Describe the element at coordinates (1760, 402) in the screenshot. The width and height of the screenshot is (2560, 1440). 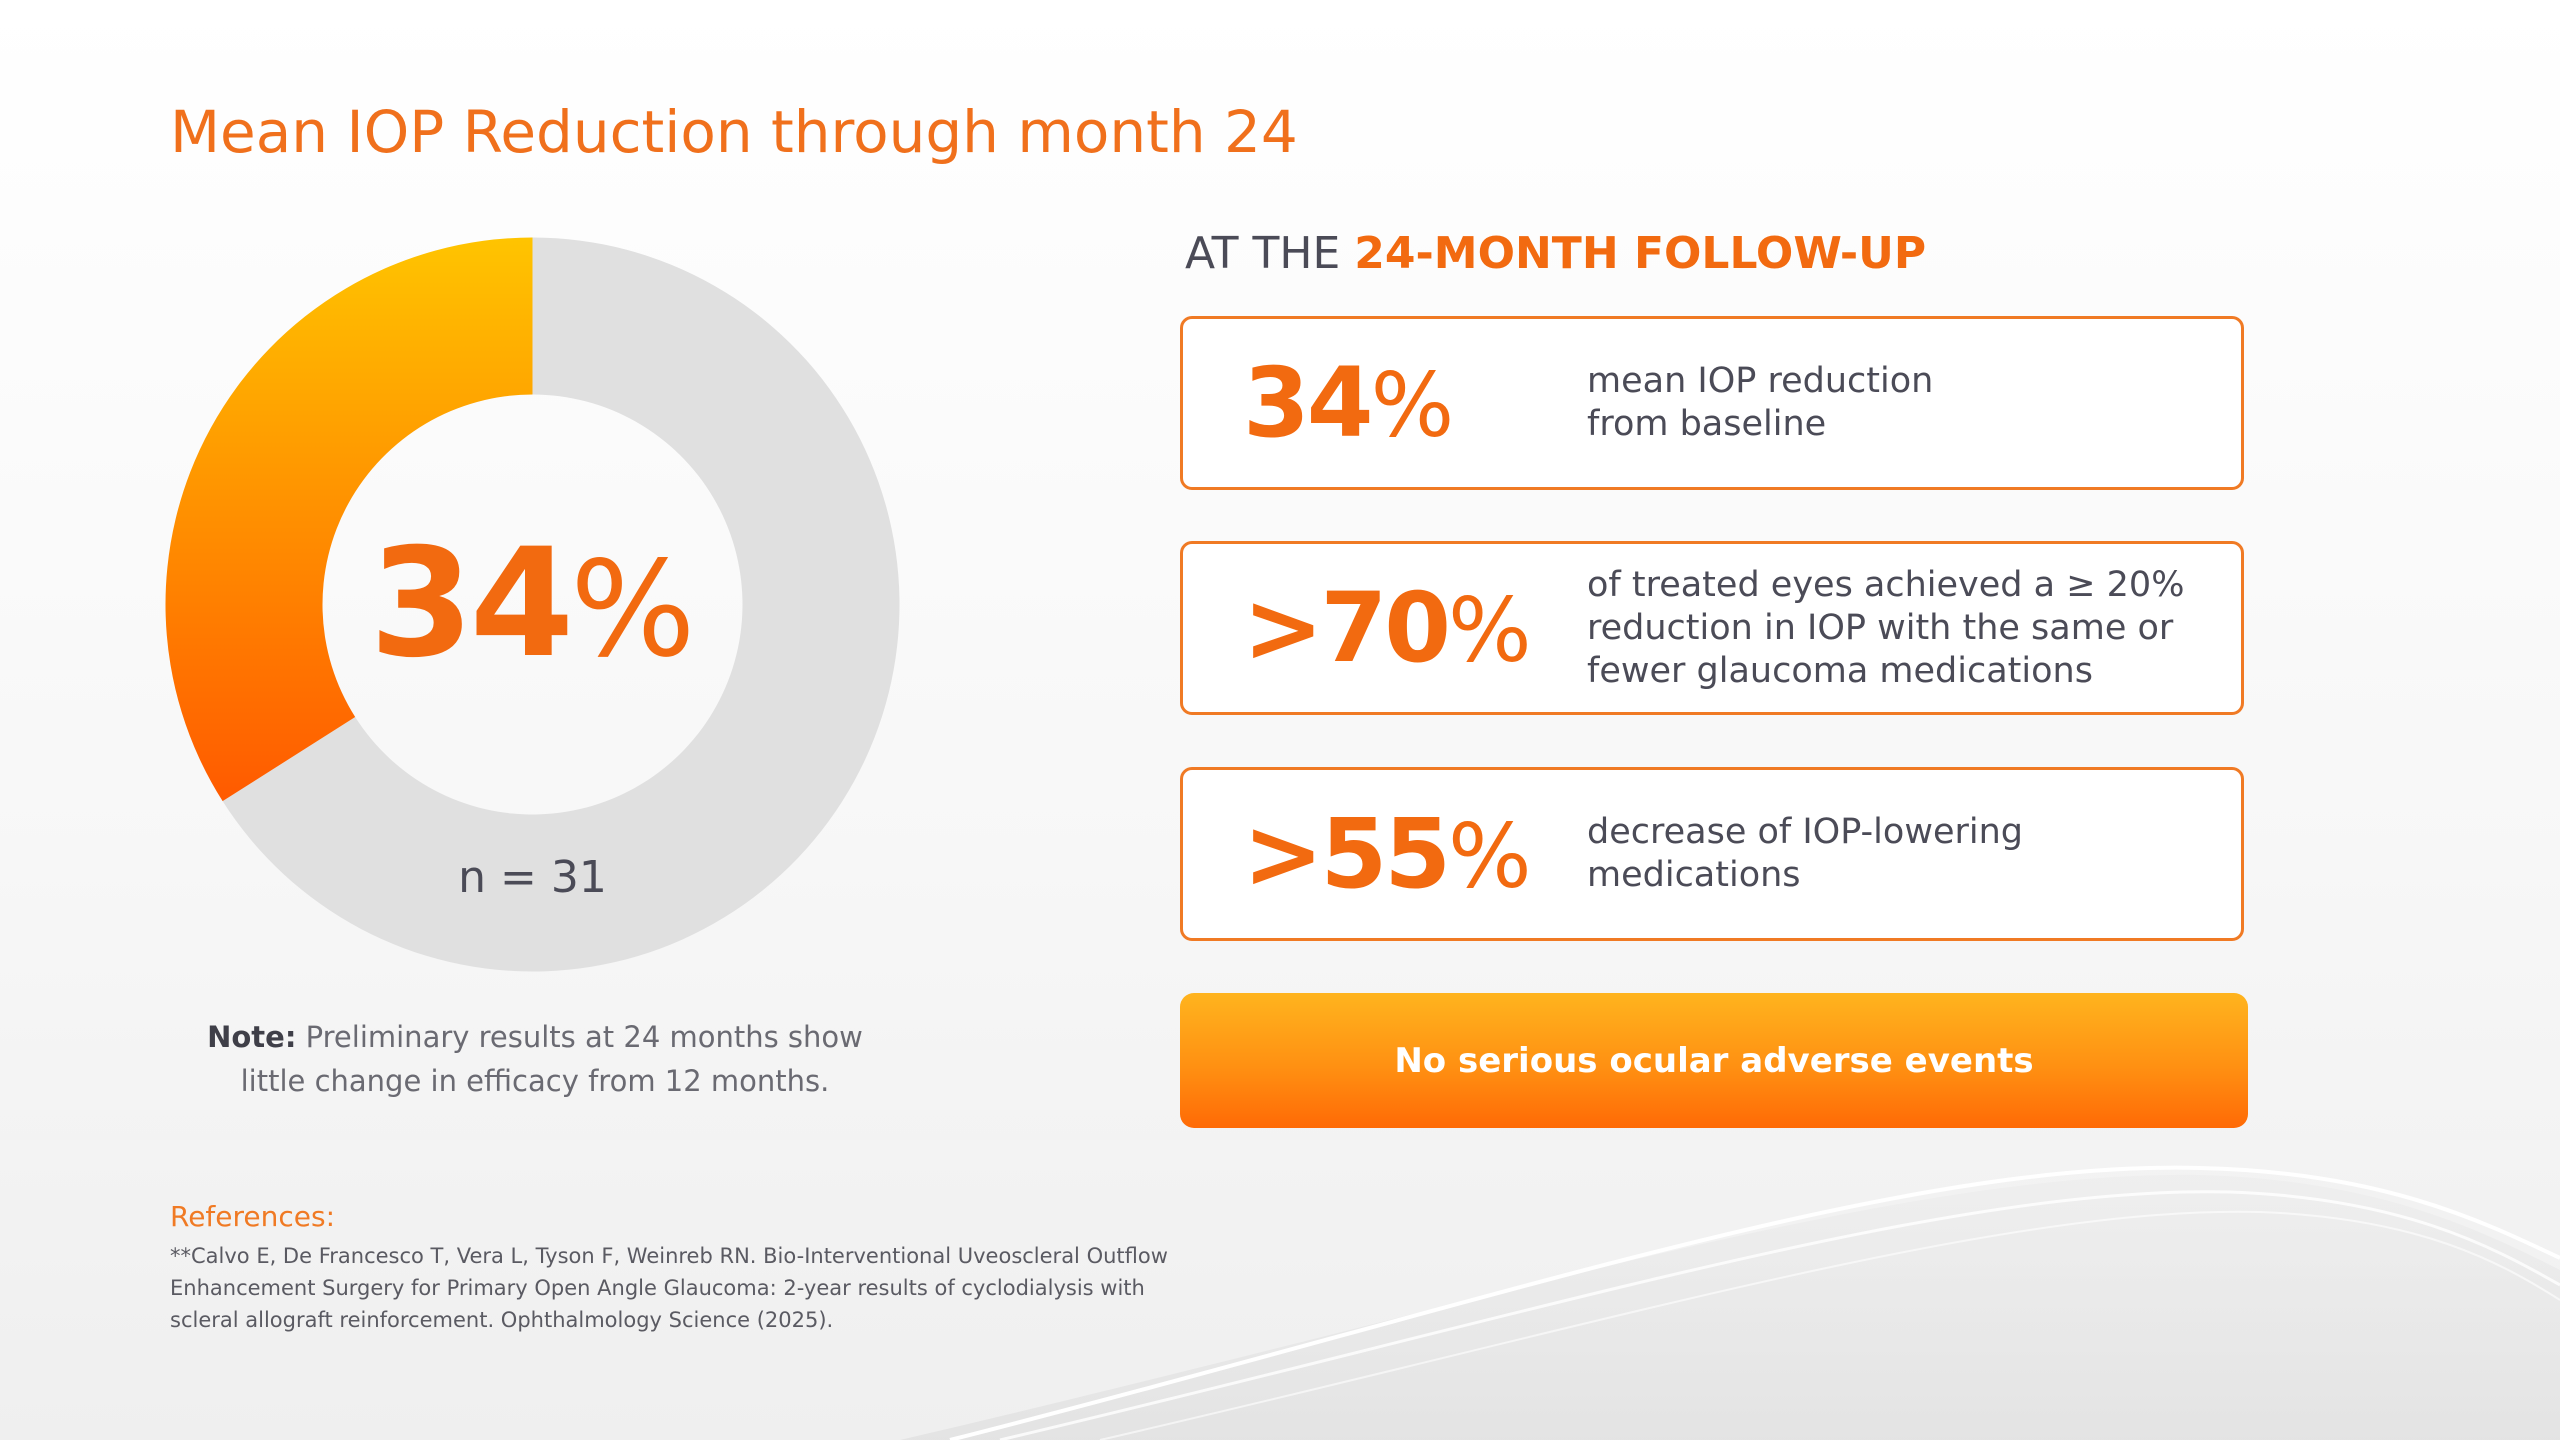
I see `stat-description: mean IOP reduction from baseline` at that location.